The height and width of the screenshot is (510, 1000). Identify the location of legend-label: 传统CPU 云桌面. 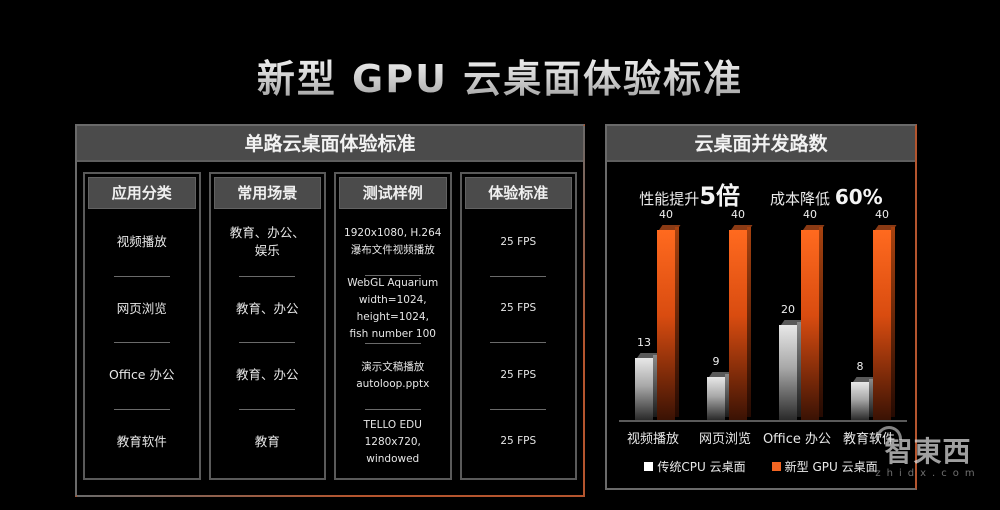
(701, 467).